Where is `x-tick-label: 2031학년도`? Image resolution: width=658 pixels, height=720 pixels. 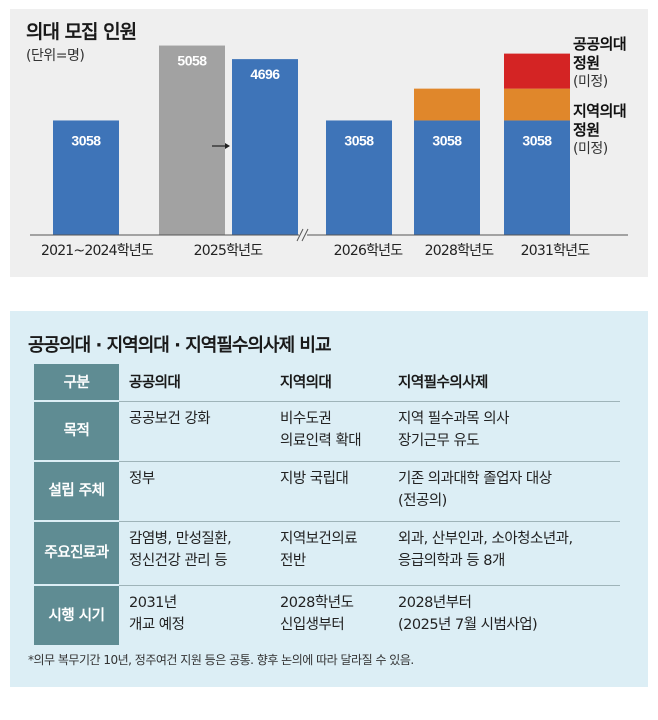
x-tick-label: 2031학년도 is located at coordinates (556, 251).